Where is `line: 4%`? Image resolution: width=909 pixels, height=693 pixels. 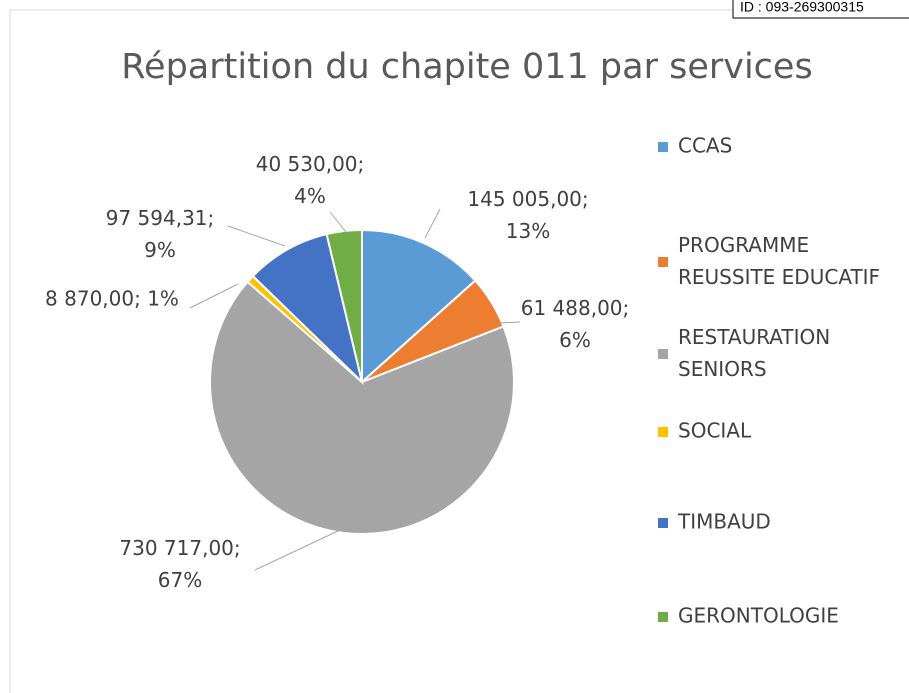 line: 4% is located at coordinates (310, 196).